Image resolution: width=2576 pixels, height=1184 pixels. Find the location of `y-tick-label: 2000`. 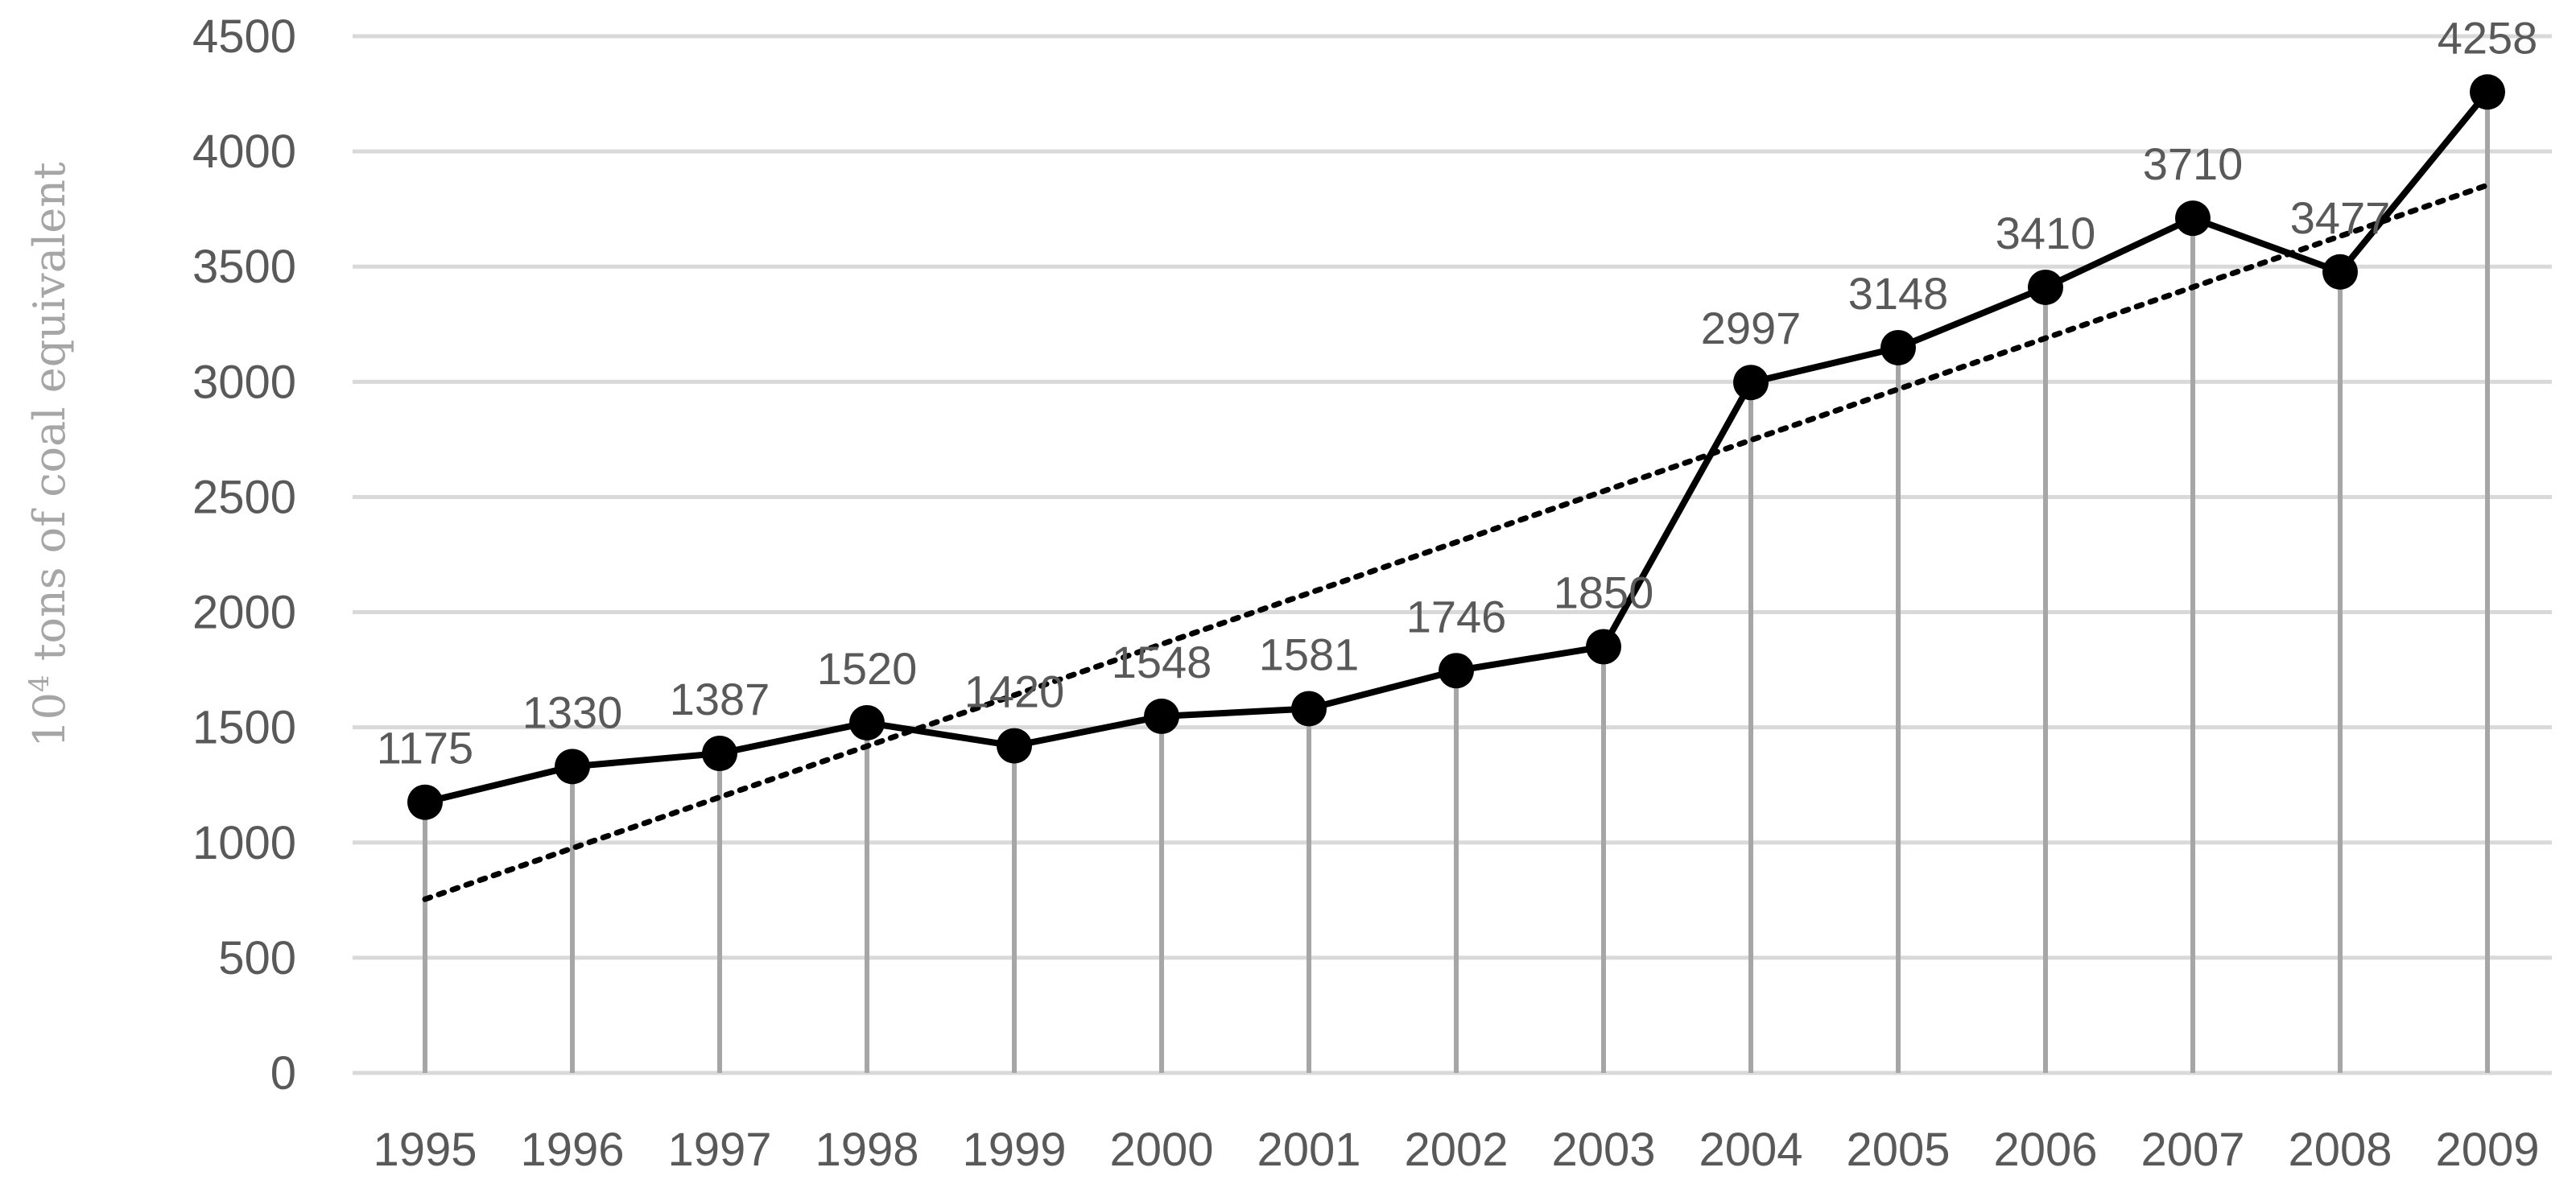

y-tick-label: 2000 is located at coordinates (244, 613).